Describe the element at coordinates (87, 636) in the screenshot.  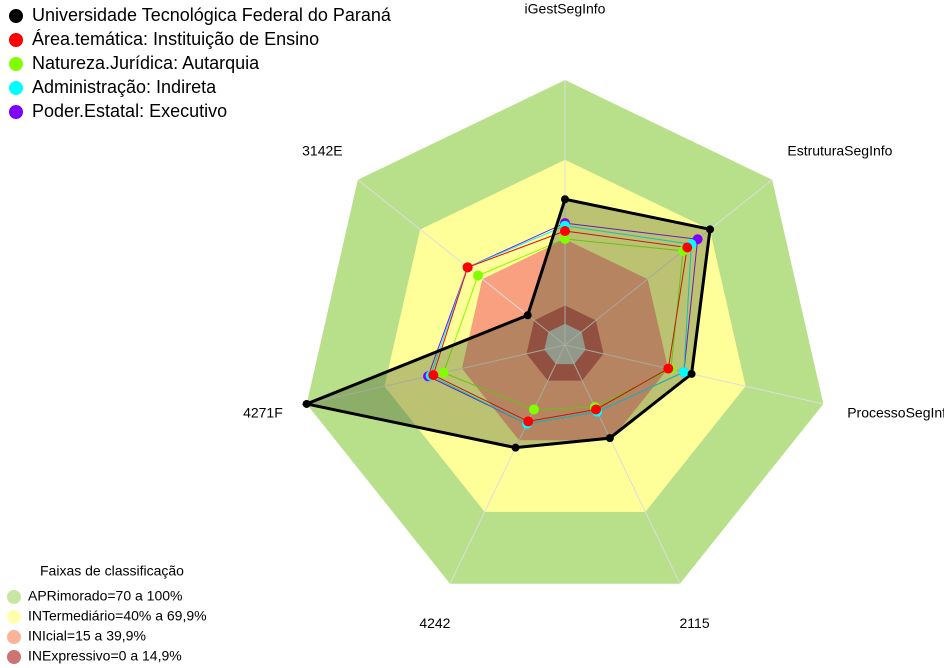
I see `band-legend-label: INIcial=15 a 39,9%` at that location.